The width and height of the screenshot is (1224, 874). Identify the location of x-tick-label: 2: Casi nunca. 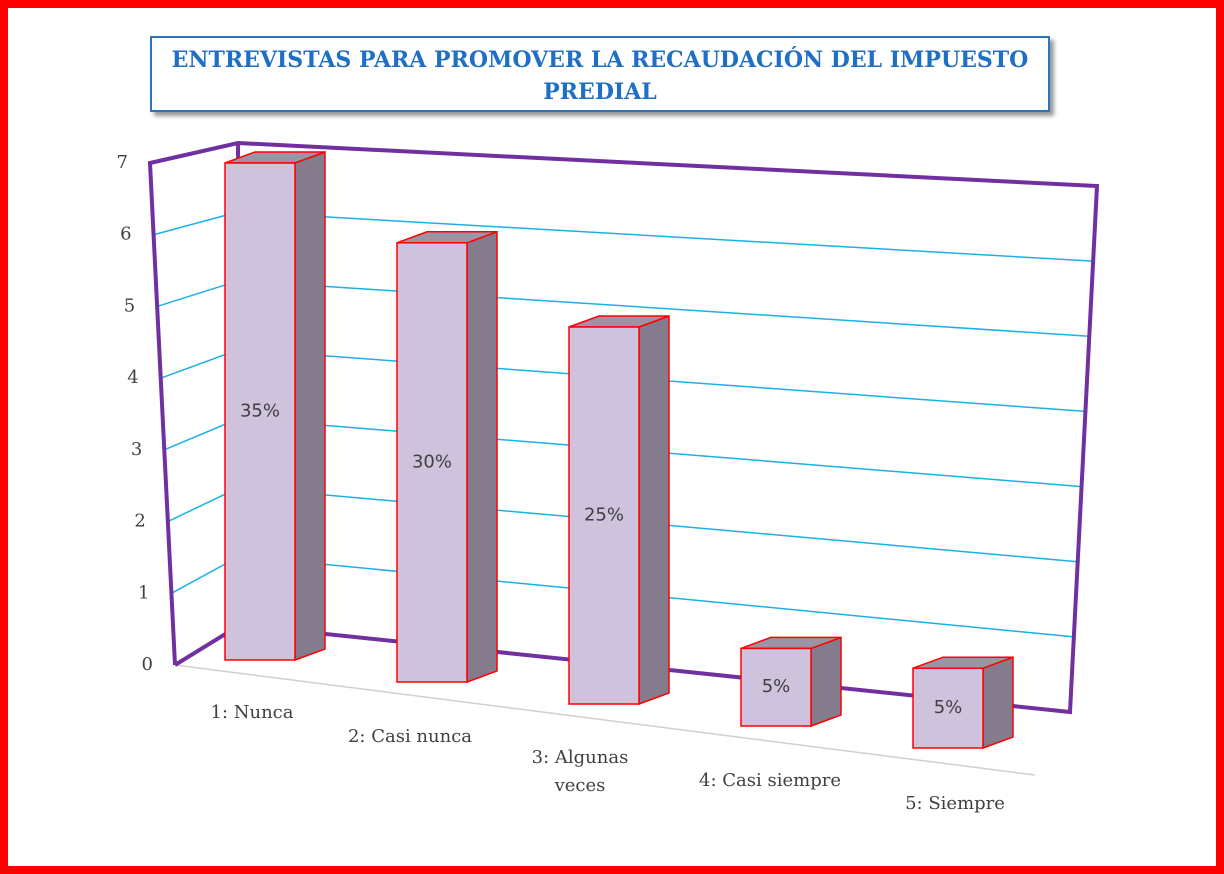
(410, 736).